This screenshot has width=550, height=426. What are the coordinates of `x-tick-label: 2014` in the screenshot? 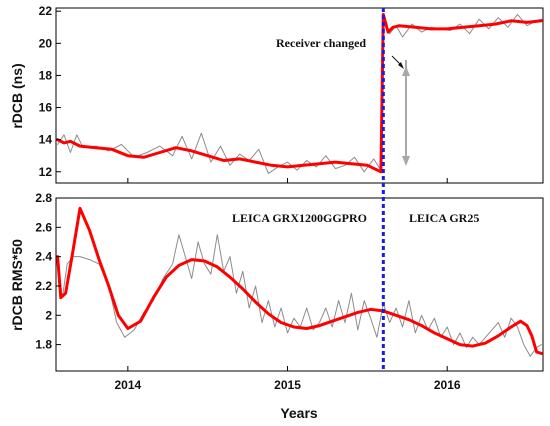 It's located at (128, 385).